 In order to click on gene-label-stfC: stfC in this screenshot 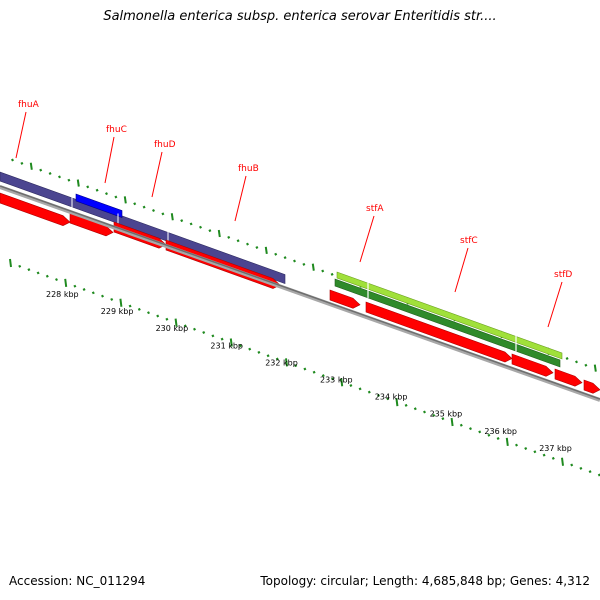, I will do `click(469, 241)`.